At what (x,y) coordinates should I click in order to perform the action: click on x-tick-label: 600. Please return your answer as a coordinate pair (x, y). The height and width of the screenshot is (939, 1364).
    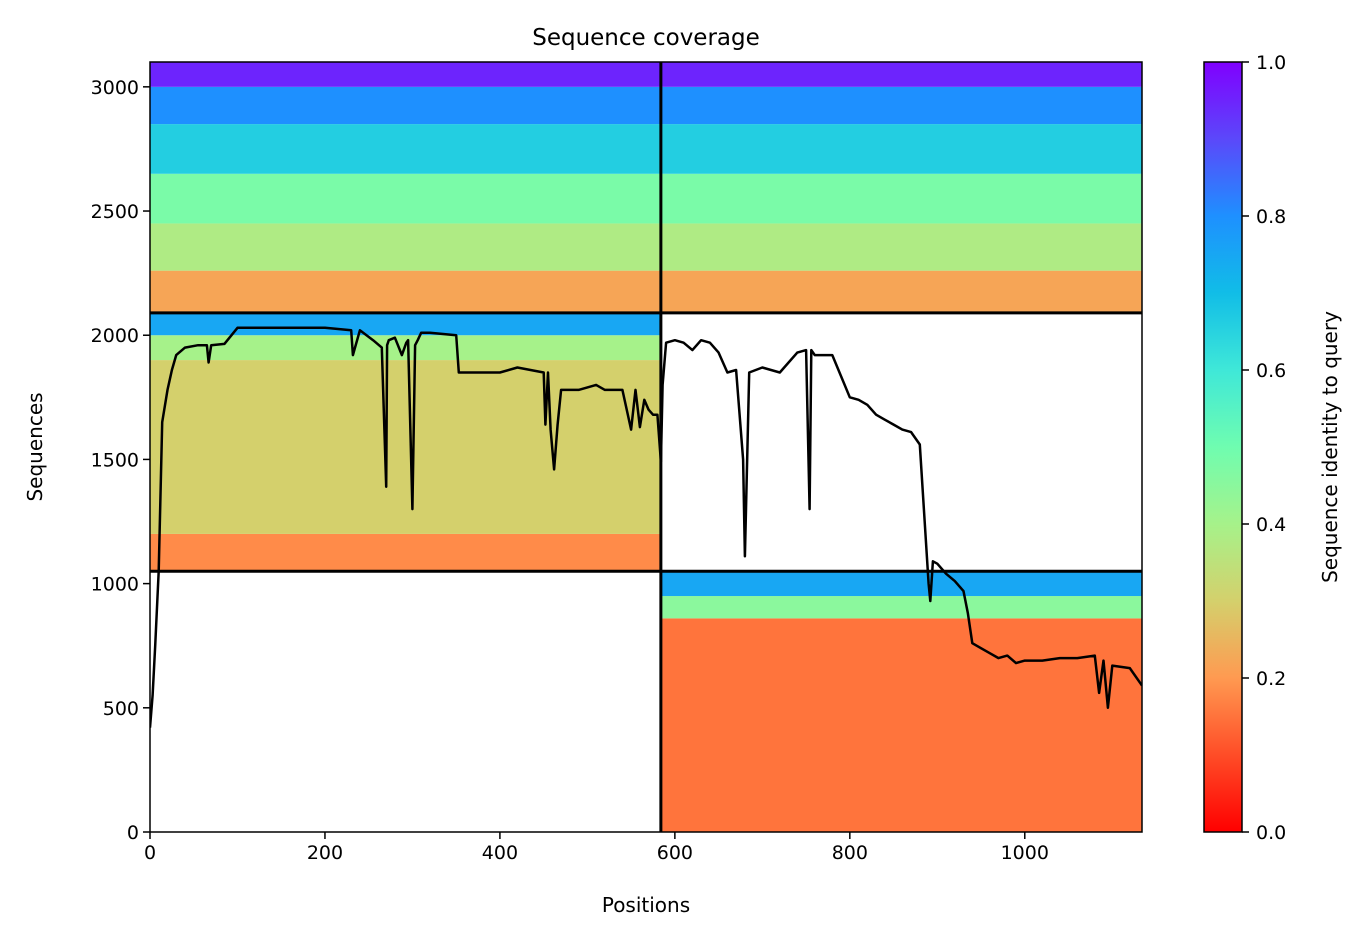
    Looking at the image, I should click on (675, 853).